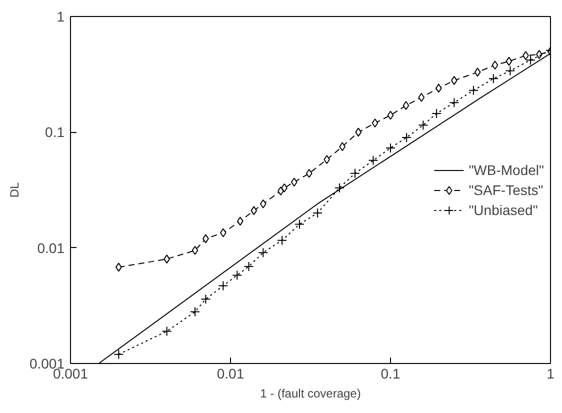 The image size is (562, 413). I want to click on legend-label: "SAF-Tests", so click(506, 190).